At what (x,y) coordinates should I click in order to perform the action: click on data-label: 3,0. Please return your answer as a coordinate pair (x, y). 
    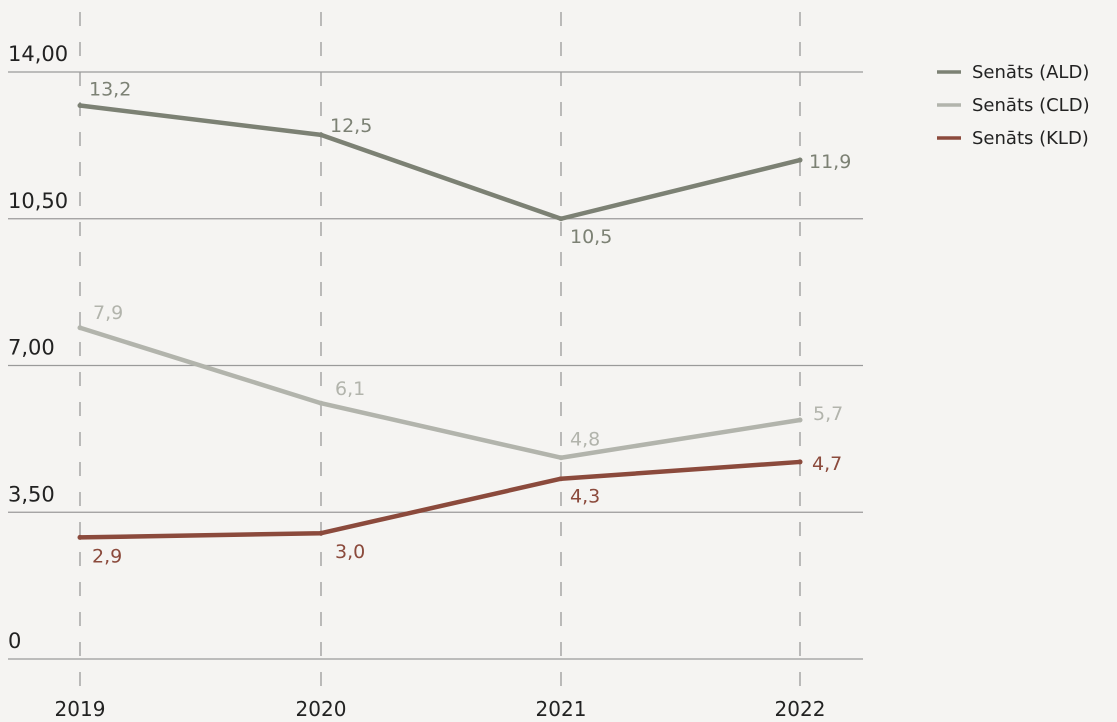
    Looking at the image, I should click on (350, 552).